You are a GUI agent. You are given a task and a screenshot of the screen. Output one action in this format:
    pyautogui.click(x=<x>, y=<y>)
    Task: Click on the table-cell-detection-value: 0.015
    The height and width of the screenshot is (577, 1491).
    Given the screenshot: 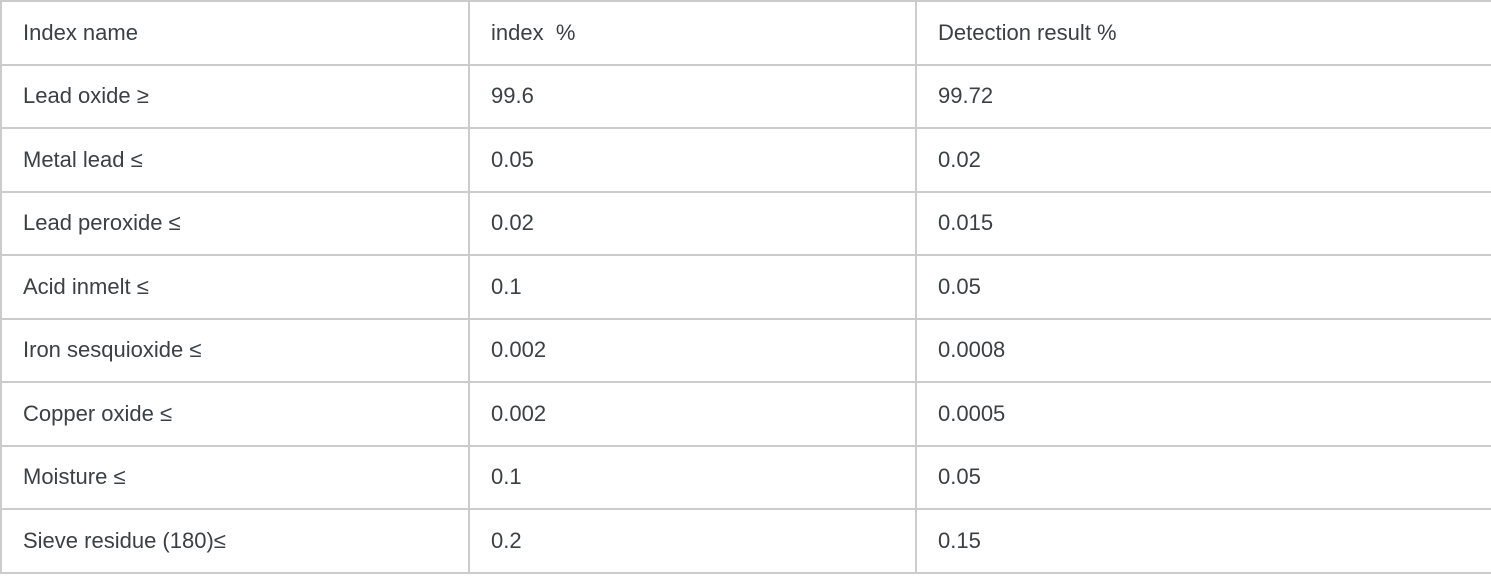 What is the action you would take?
    pyautogui.click(x=1203, y=223)
    